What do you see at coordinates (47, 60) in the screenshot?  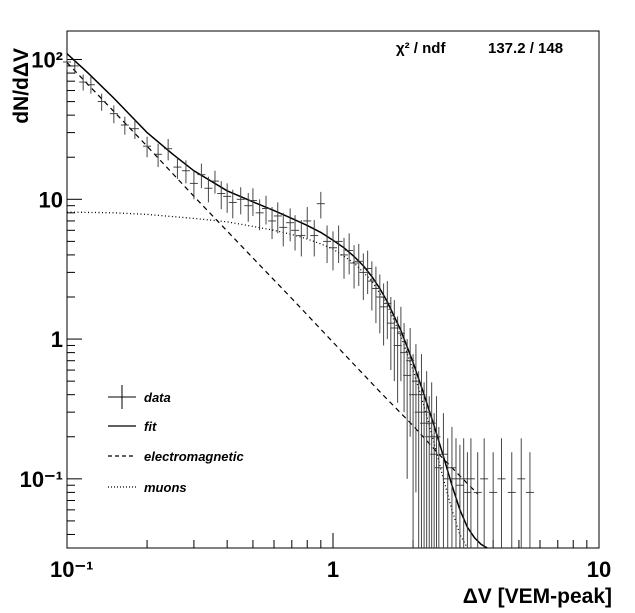 I see `y-tick-label: 10²` at bounding box center [47, 60].